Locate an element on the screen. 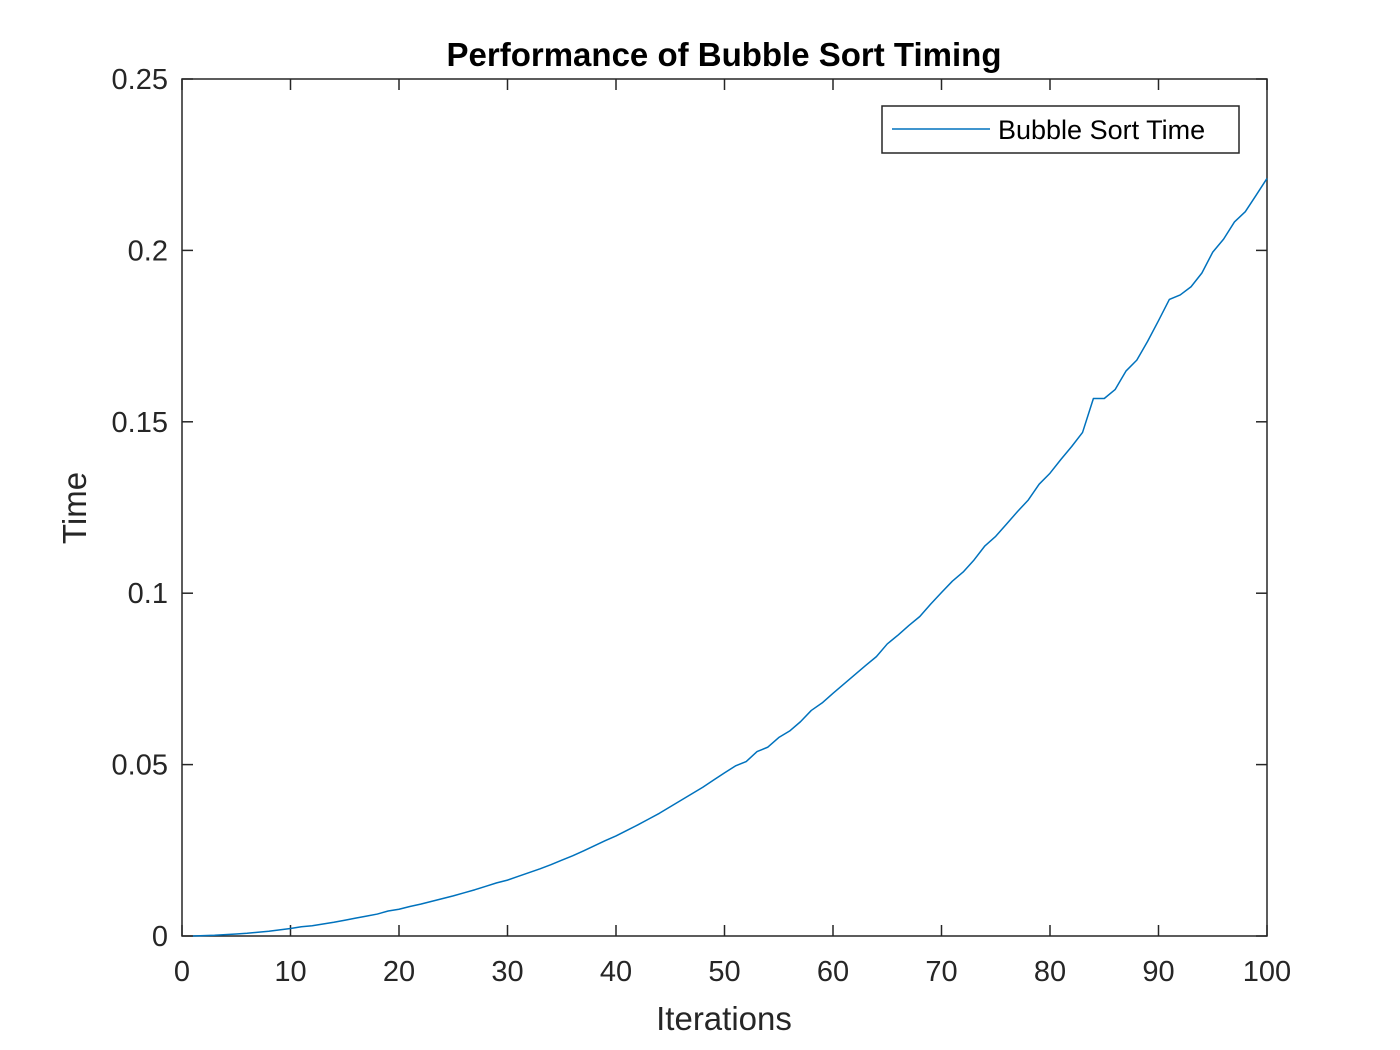 This screenshot has height=1050, width=1400. chart-title: Performance of Bubble Sort Timing is located at coordinates (724, 54).